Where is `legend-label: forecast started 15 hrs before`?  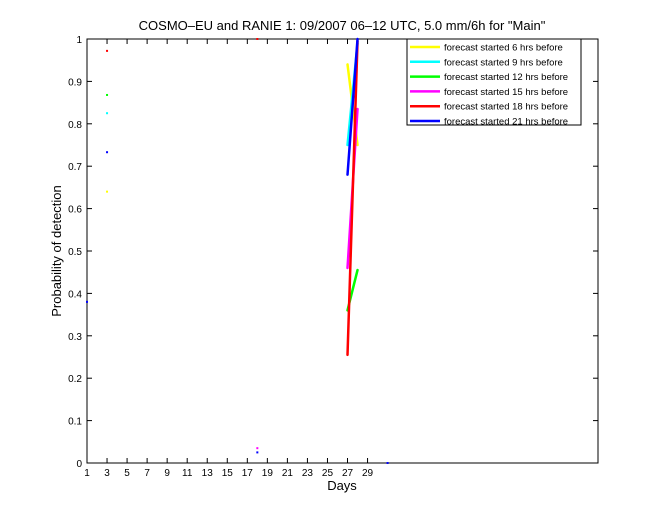
legend-label: forecast started 15 hrs before is located at coordinates (506, 92).